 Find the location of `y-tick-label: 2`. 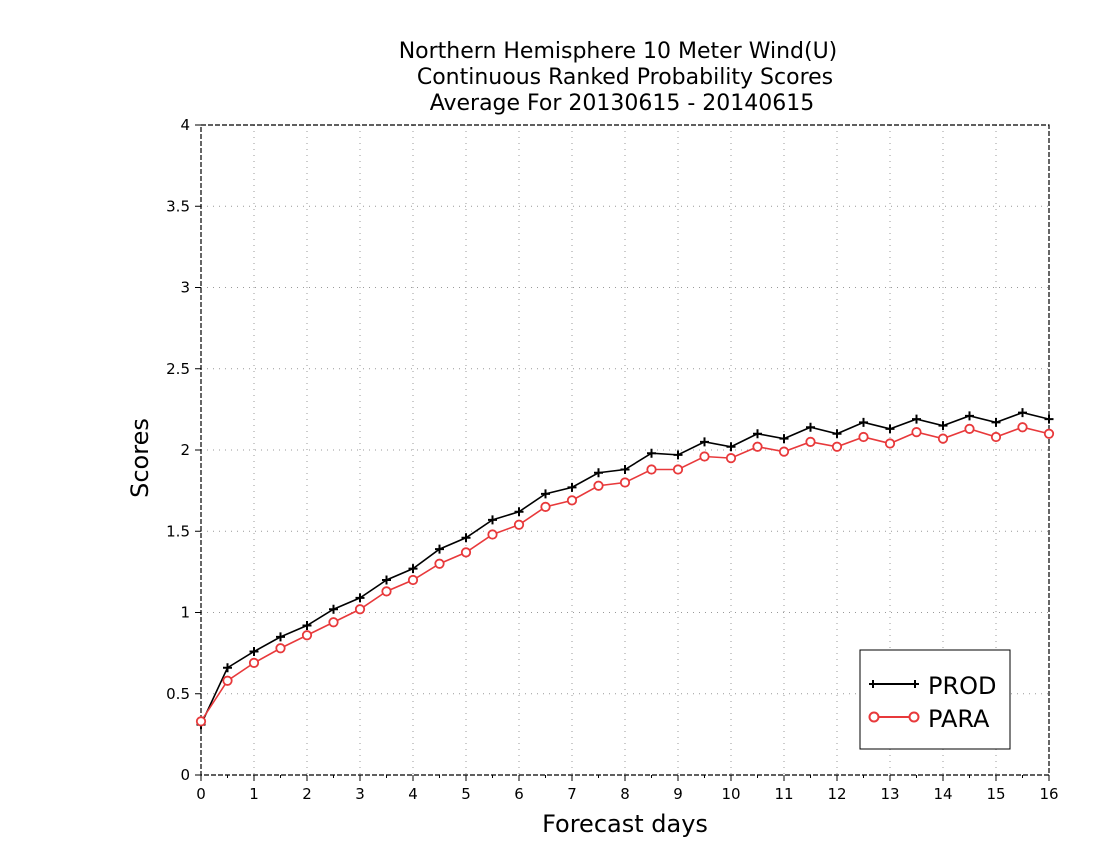

y-tick-label: 2 is located at coordinates (185, 450).